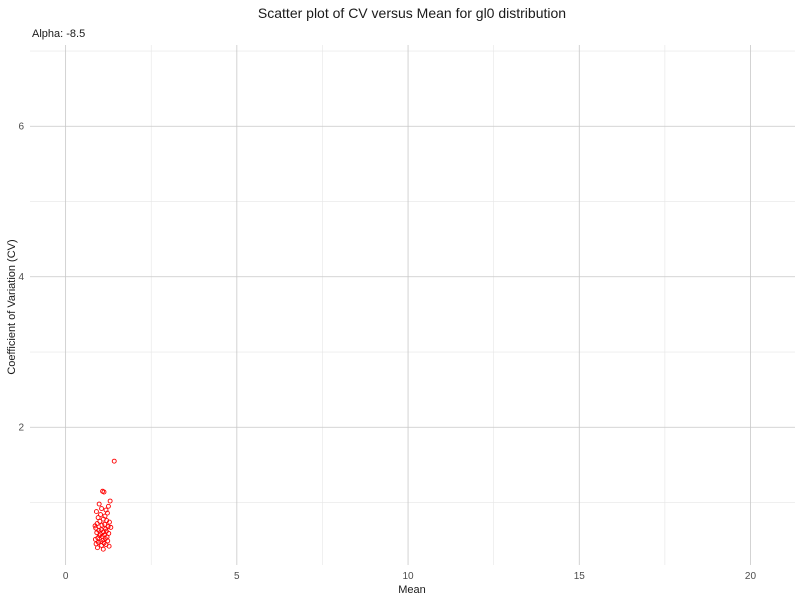  I want to click on x-tick-label: 20, so click(751, 576).